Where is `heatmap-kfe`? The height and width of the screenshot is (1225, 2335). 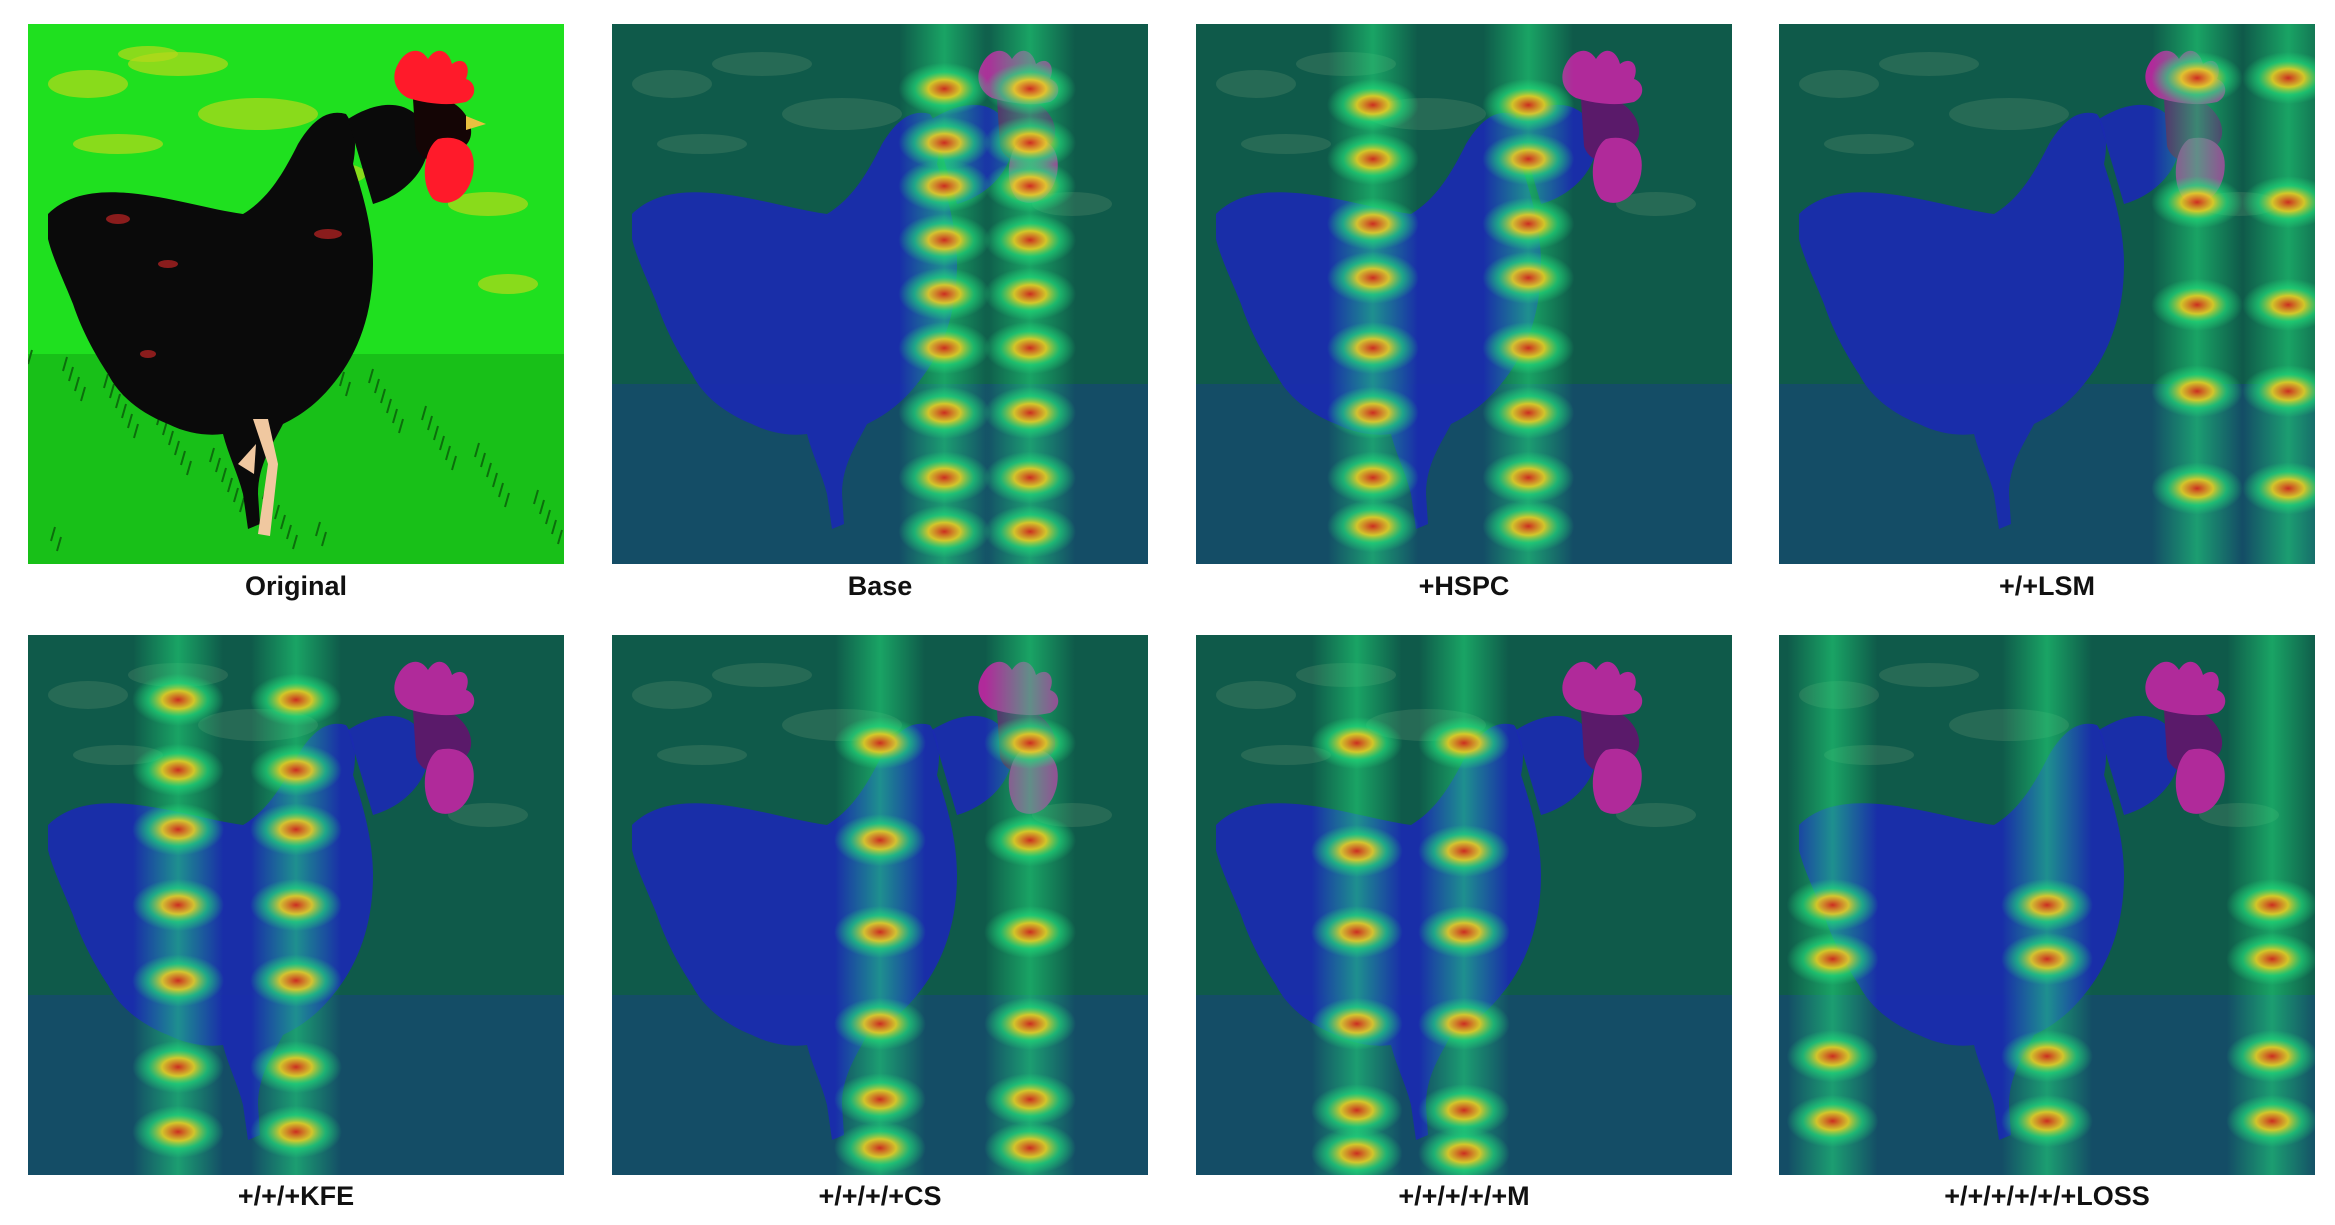 heatmap-kfe is located at coordinates (296, 905).